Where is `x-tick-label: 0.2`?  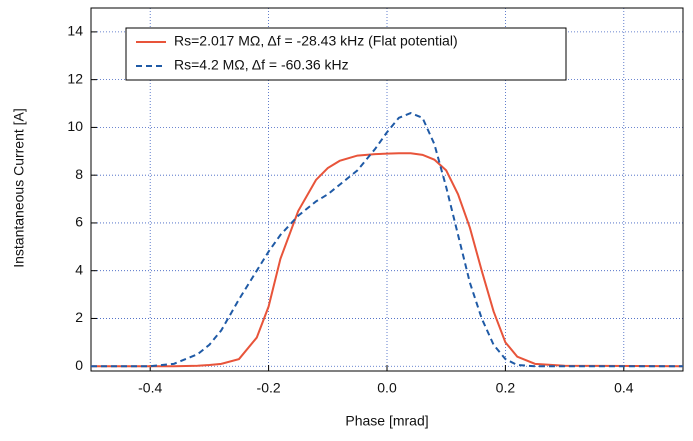
x-tick-label: 0.2 is located at coordinates (506, 388).